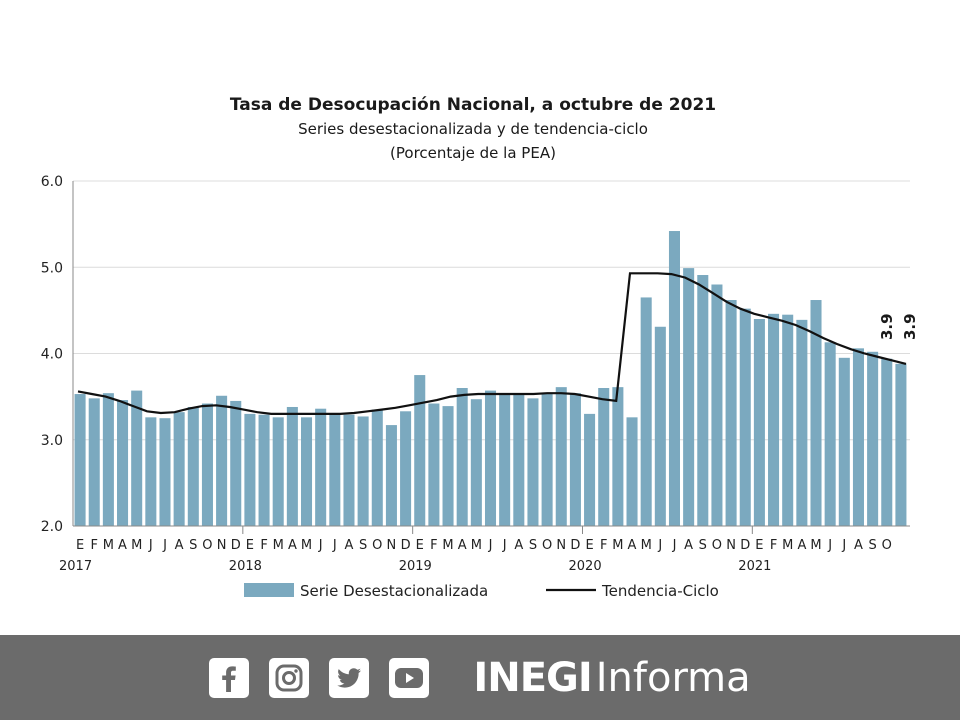 The height and width of the screenshot is (720, 960). Describe the element at coordinates (349, 677) in the screenshot. I see `twitter-icon` at that location.